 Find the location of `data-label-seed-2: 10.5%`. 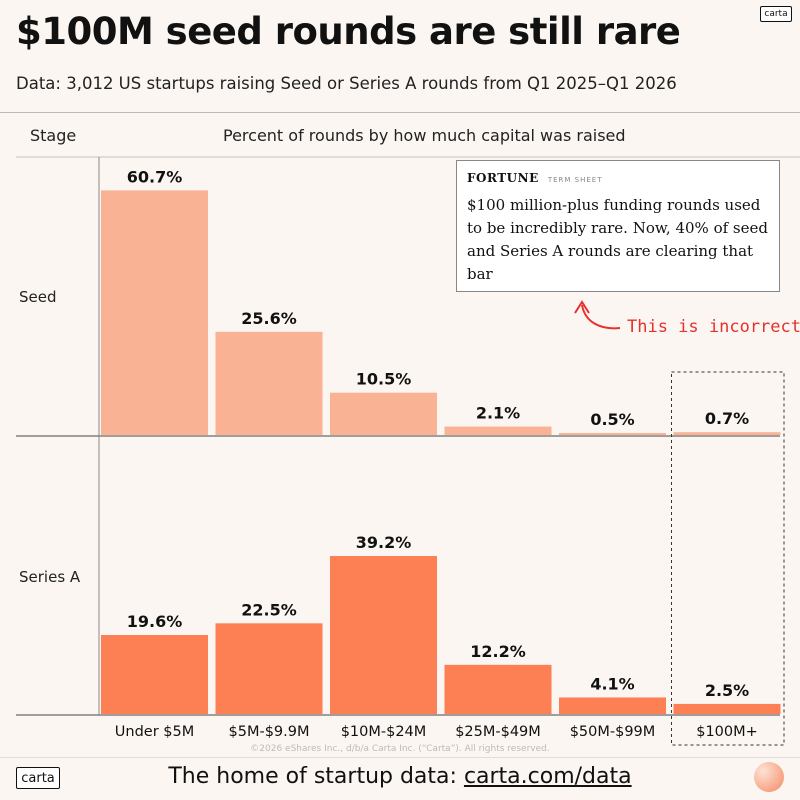

data-label-seed-2: 10.5% is located at coordinates (384, 379).